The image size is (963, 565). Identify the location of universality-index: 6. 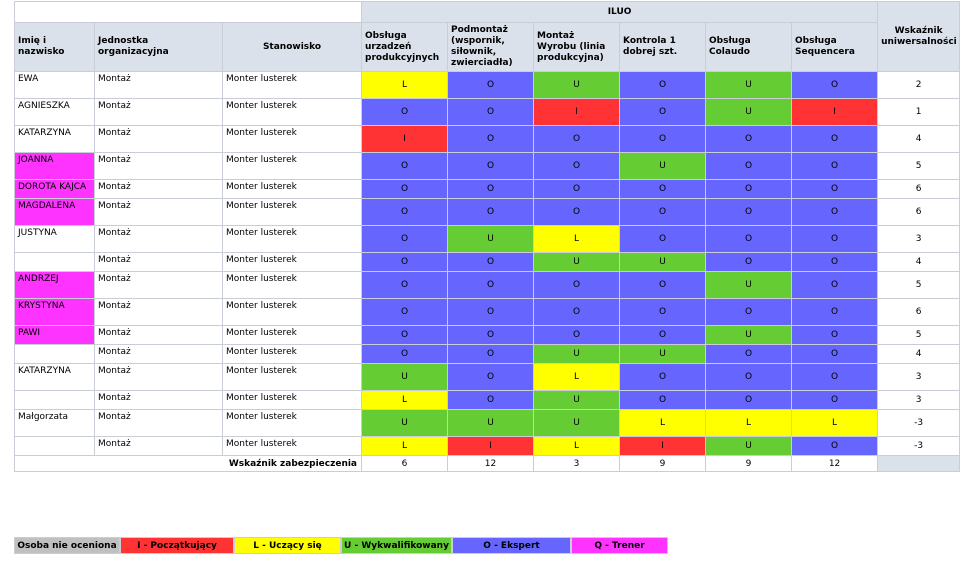
(919, 189).